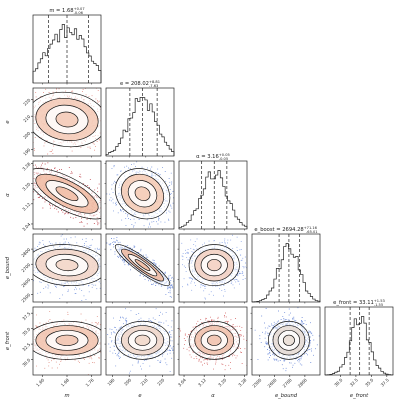  I want to click on x-tick-label: 1.76, so click(90, 382).